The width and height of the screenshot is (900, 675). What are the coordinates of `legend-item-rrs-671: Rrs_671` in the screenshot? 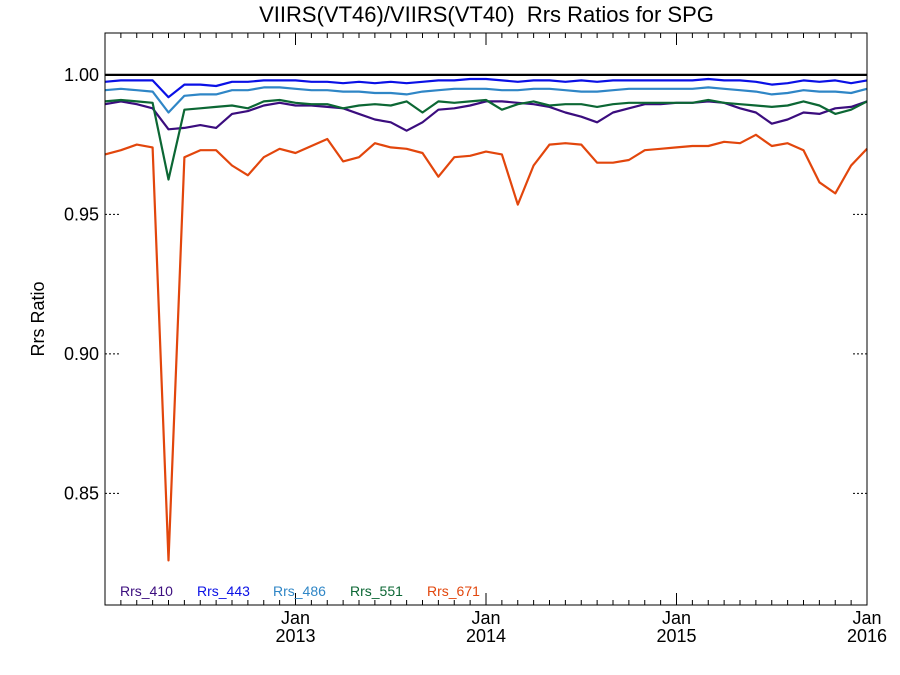 It's located at (453, 591).